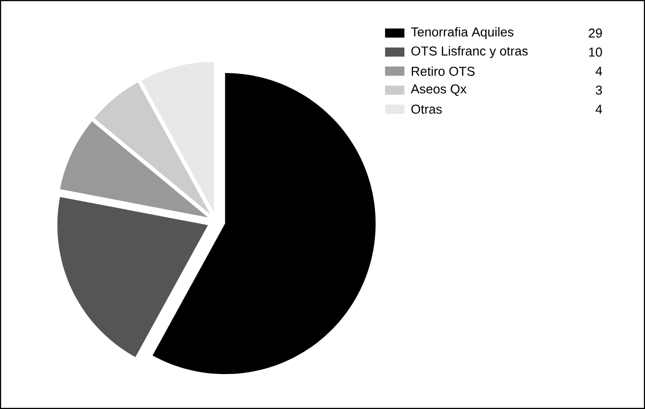 The height and width of the screenshot is (409, 645). What do you see at coordinates (462, 33) in the screenshot?
I see `legend-label: Tenorrafia Aquiles` at bounding box center [462, 33].